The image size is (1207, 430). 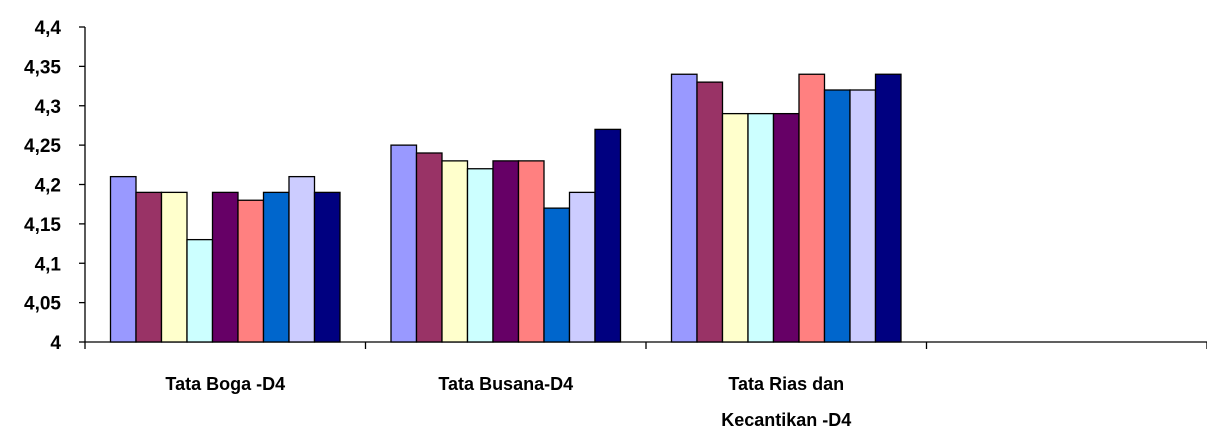 I want to click on y-tick-label: 4,15, so click(x=42, y=225).